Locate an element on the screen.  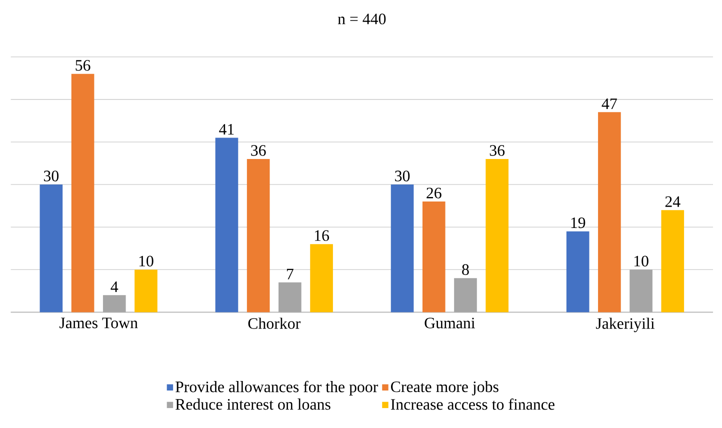
data-label: 47 is located at coordinates (609, 104).